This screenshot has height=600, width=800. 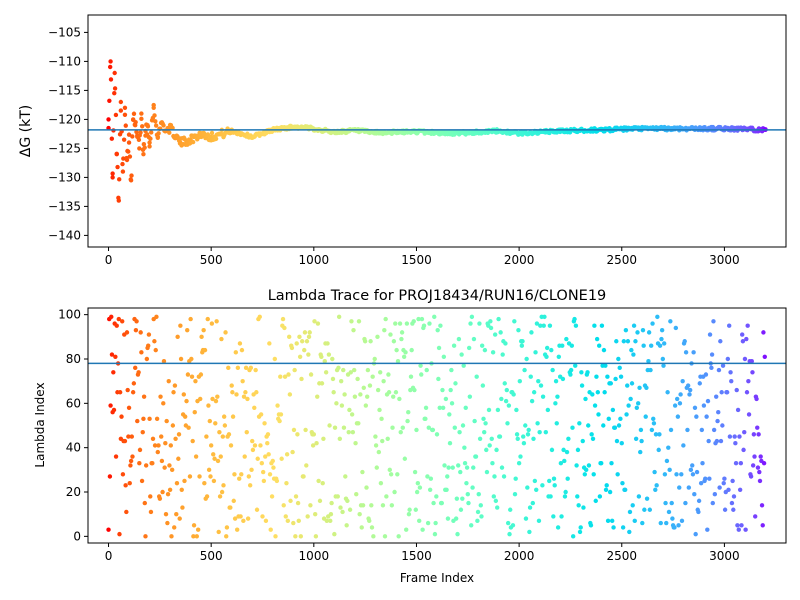 What do you see at coordinates (621, 556) in the screenshot?
I see `x-tick-label: 2500` at bounding box center [621, 556].